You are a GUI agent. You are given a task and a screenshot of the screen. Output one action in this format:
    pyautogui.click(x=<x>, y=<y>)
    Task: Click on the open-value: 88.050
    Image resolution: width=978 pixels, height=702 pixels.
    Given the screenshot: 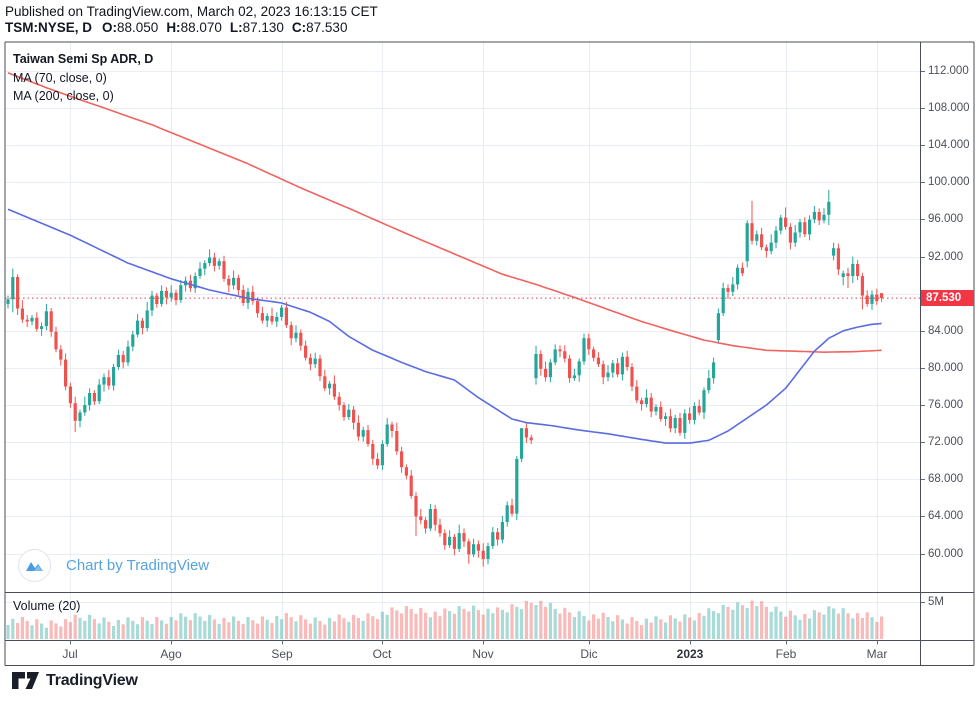 What is the action you would take?
    pyautogui.click(x=138, y=27)
    